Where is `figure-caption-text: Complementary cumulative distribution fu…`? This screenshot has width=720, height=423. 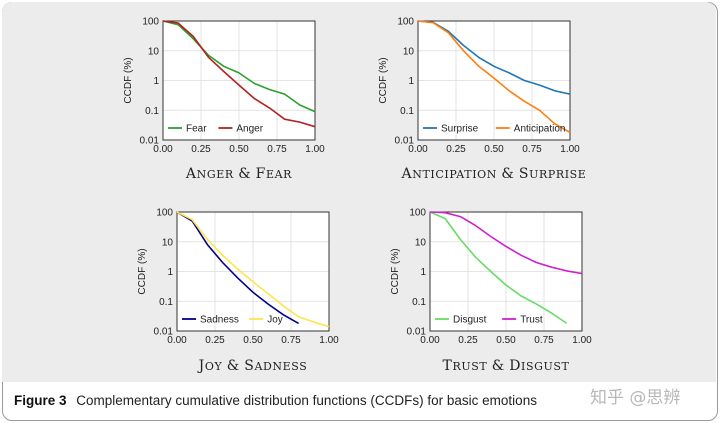
figure-caption-text: Complementary cumulative distribution fu… is located at coordinates (306, 400).